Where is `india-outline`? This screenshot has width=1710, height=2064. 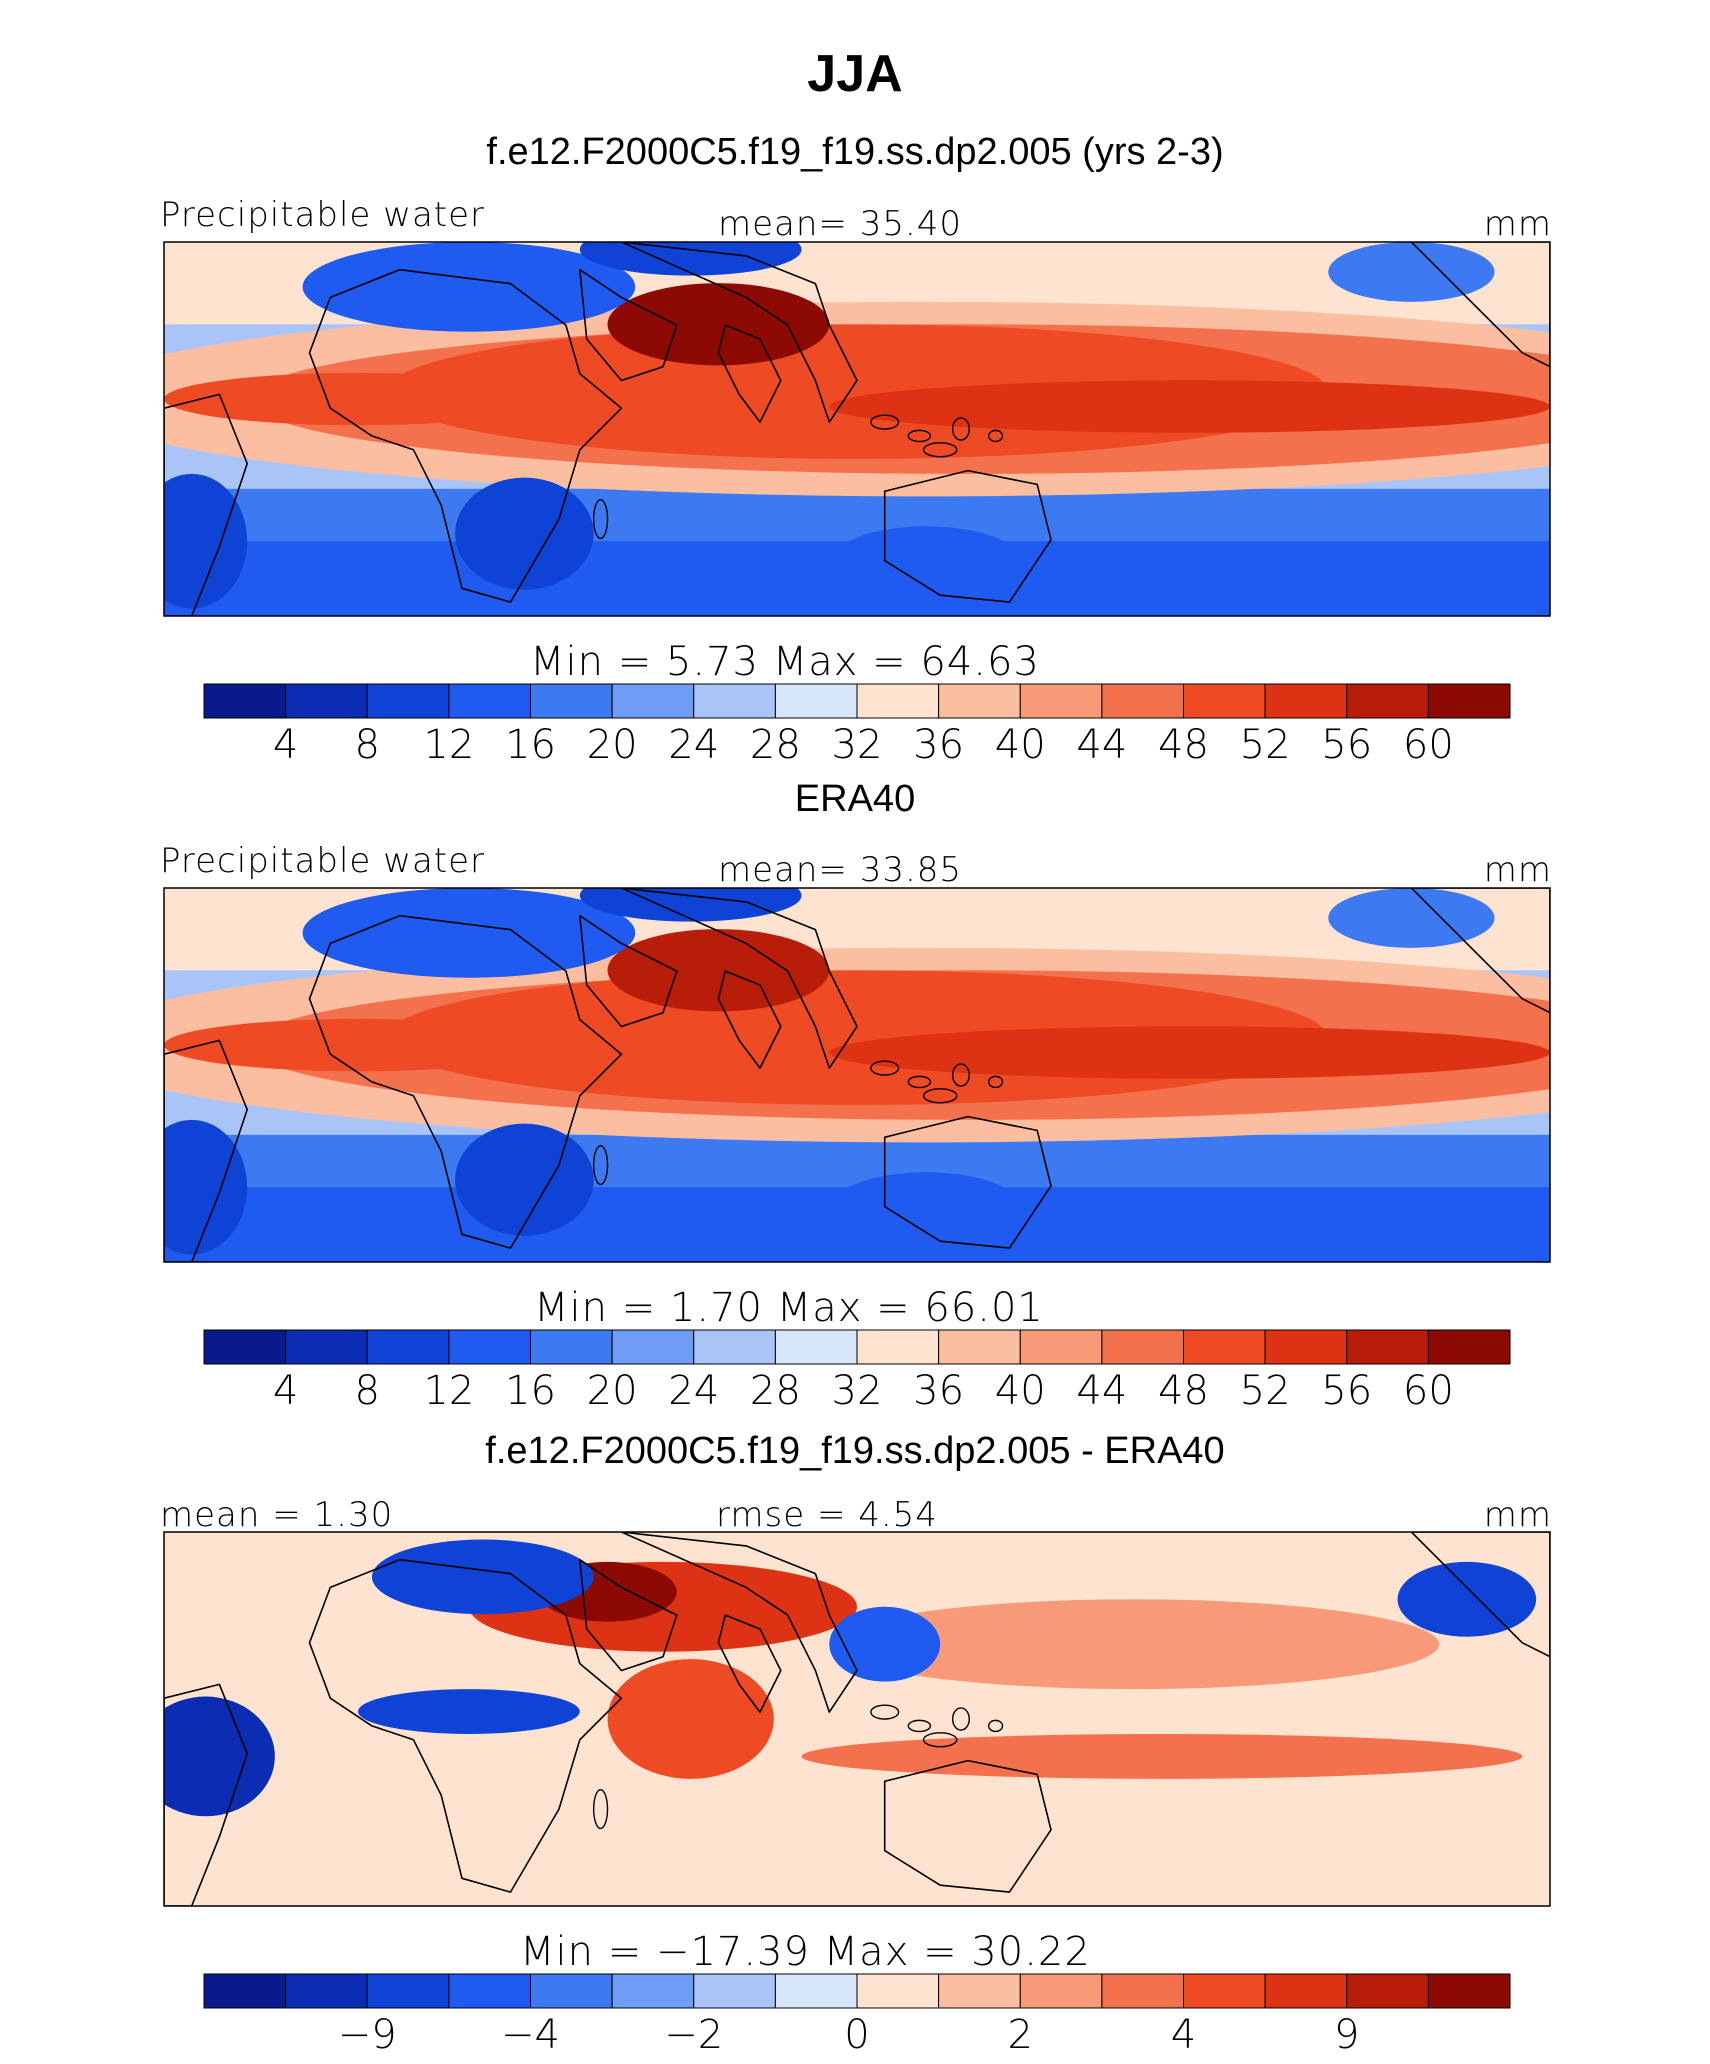
india-outline is located at coordinates (749, 373).